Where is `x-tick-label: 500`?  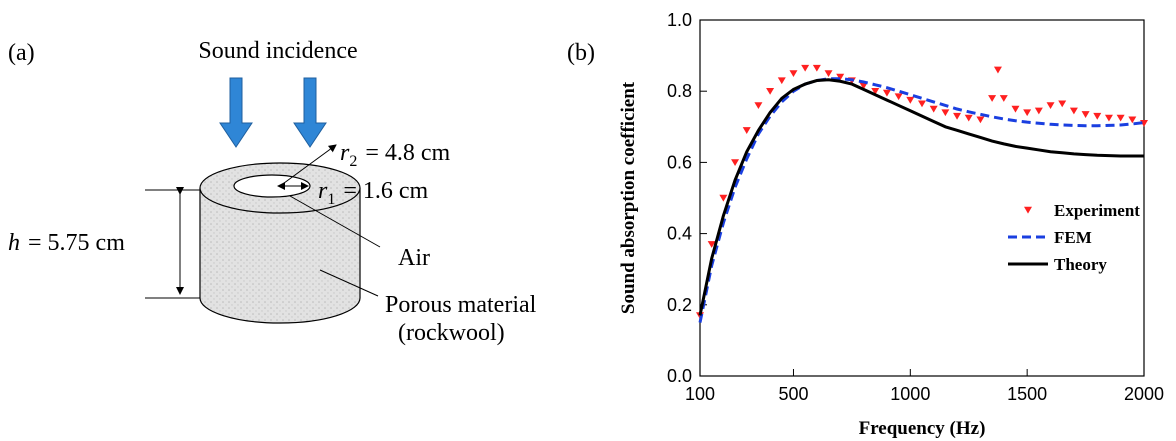
x-tick-label: 500 is located at coordinates (793, 394).